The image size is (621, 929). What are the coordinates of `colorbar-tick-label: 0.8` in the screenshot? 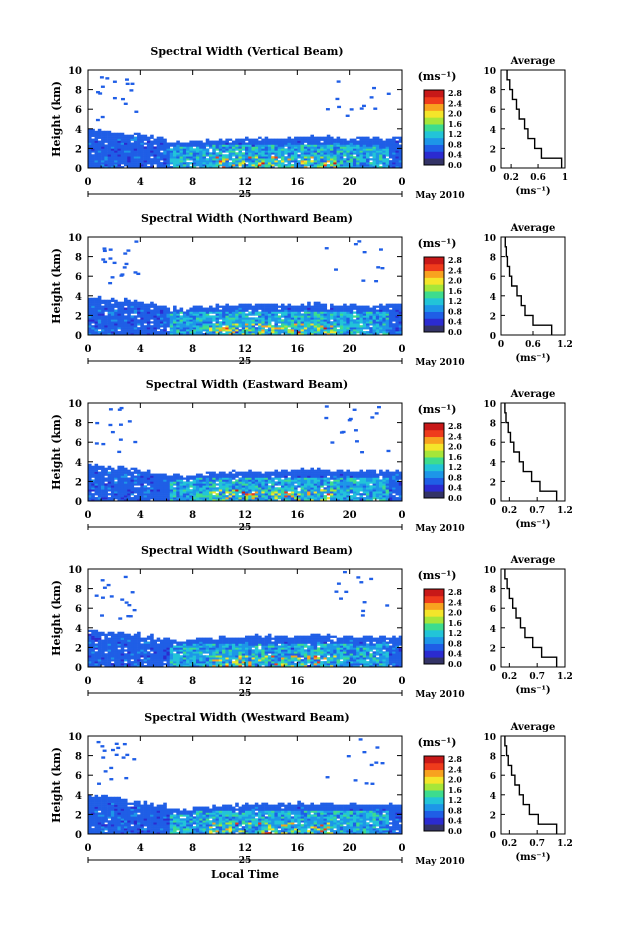 It's located at (455, 144).